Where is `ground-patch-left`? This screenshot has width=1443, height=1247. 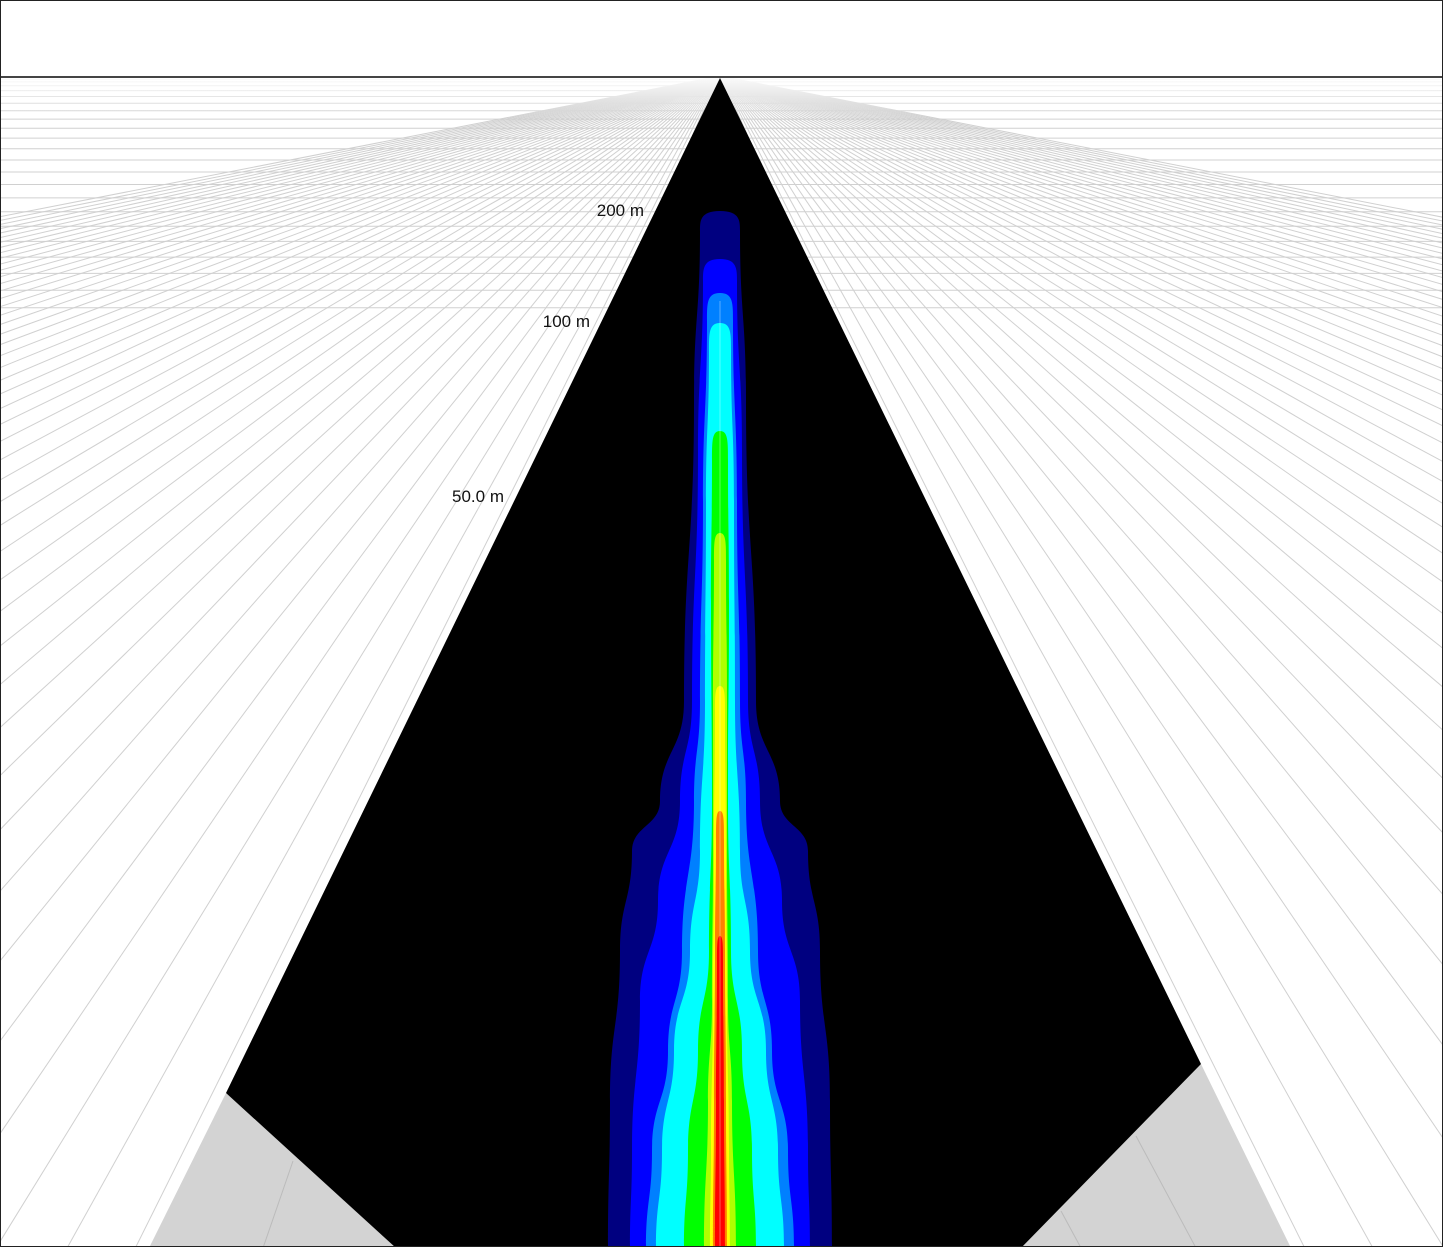
ground-patch-left is located at coordinates (271, 1169).